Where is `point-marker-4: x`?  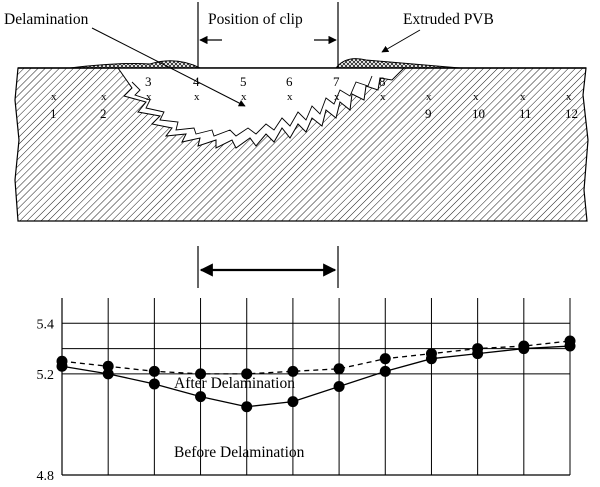 point-marker-4: x is located at coordinates (197, 97).